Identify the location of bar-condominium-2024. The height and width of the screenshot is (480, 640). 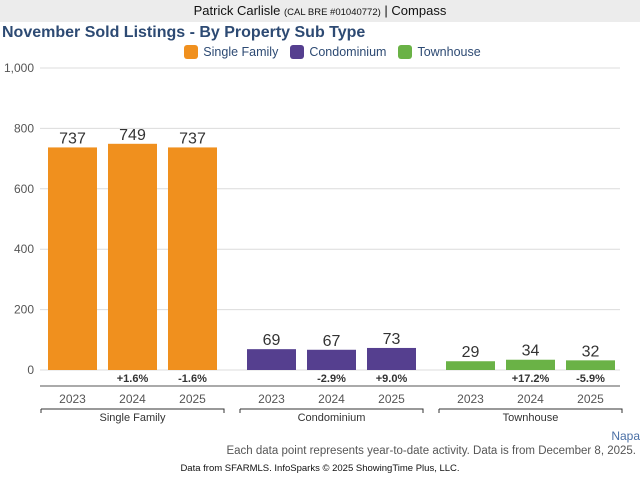
(331, 359).